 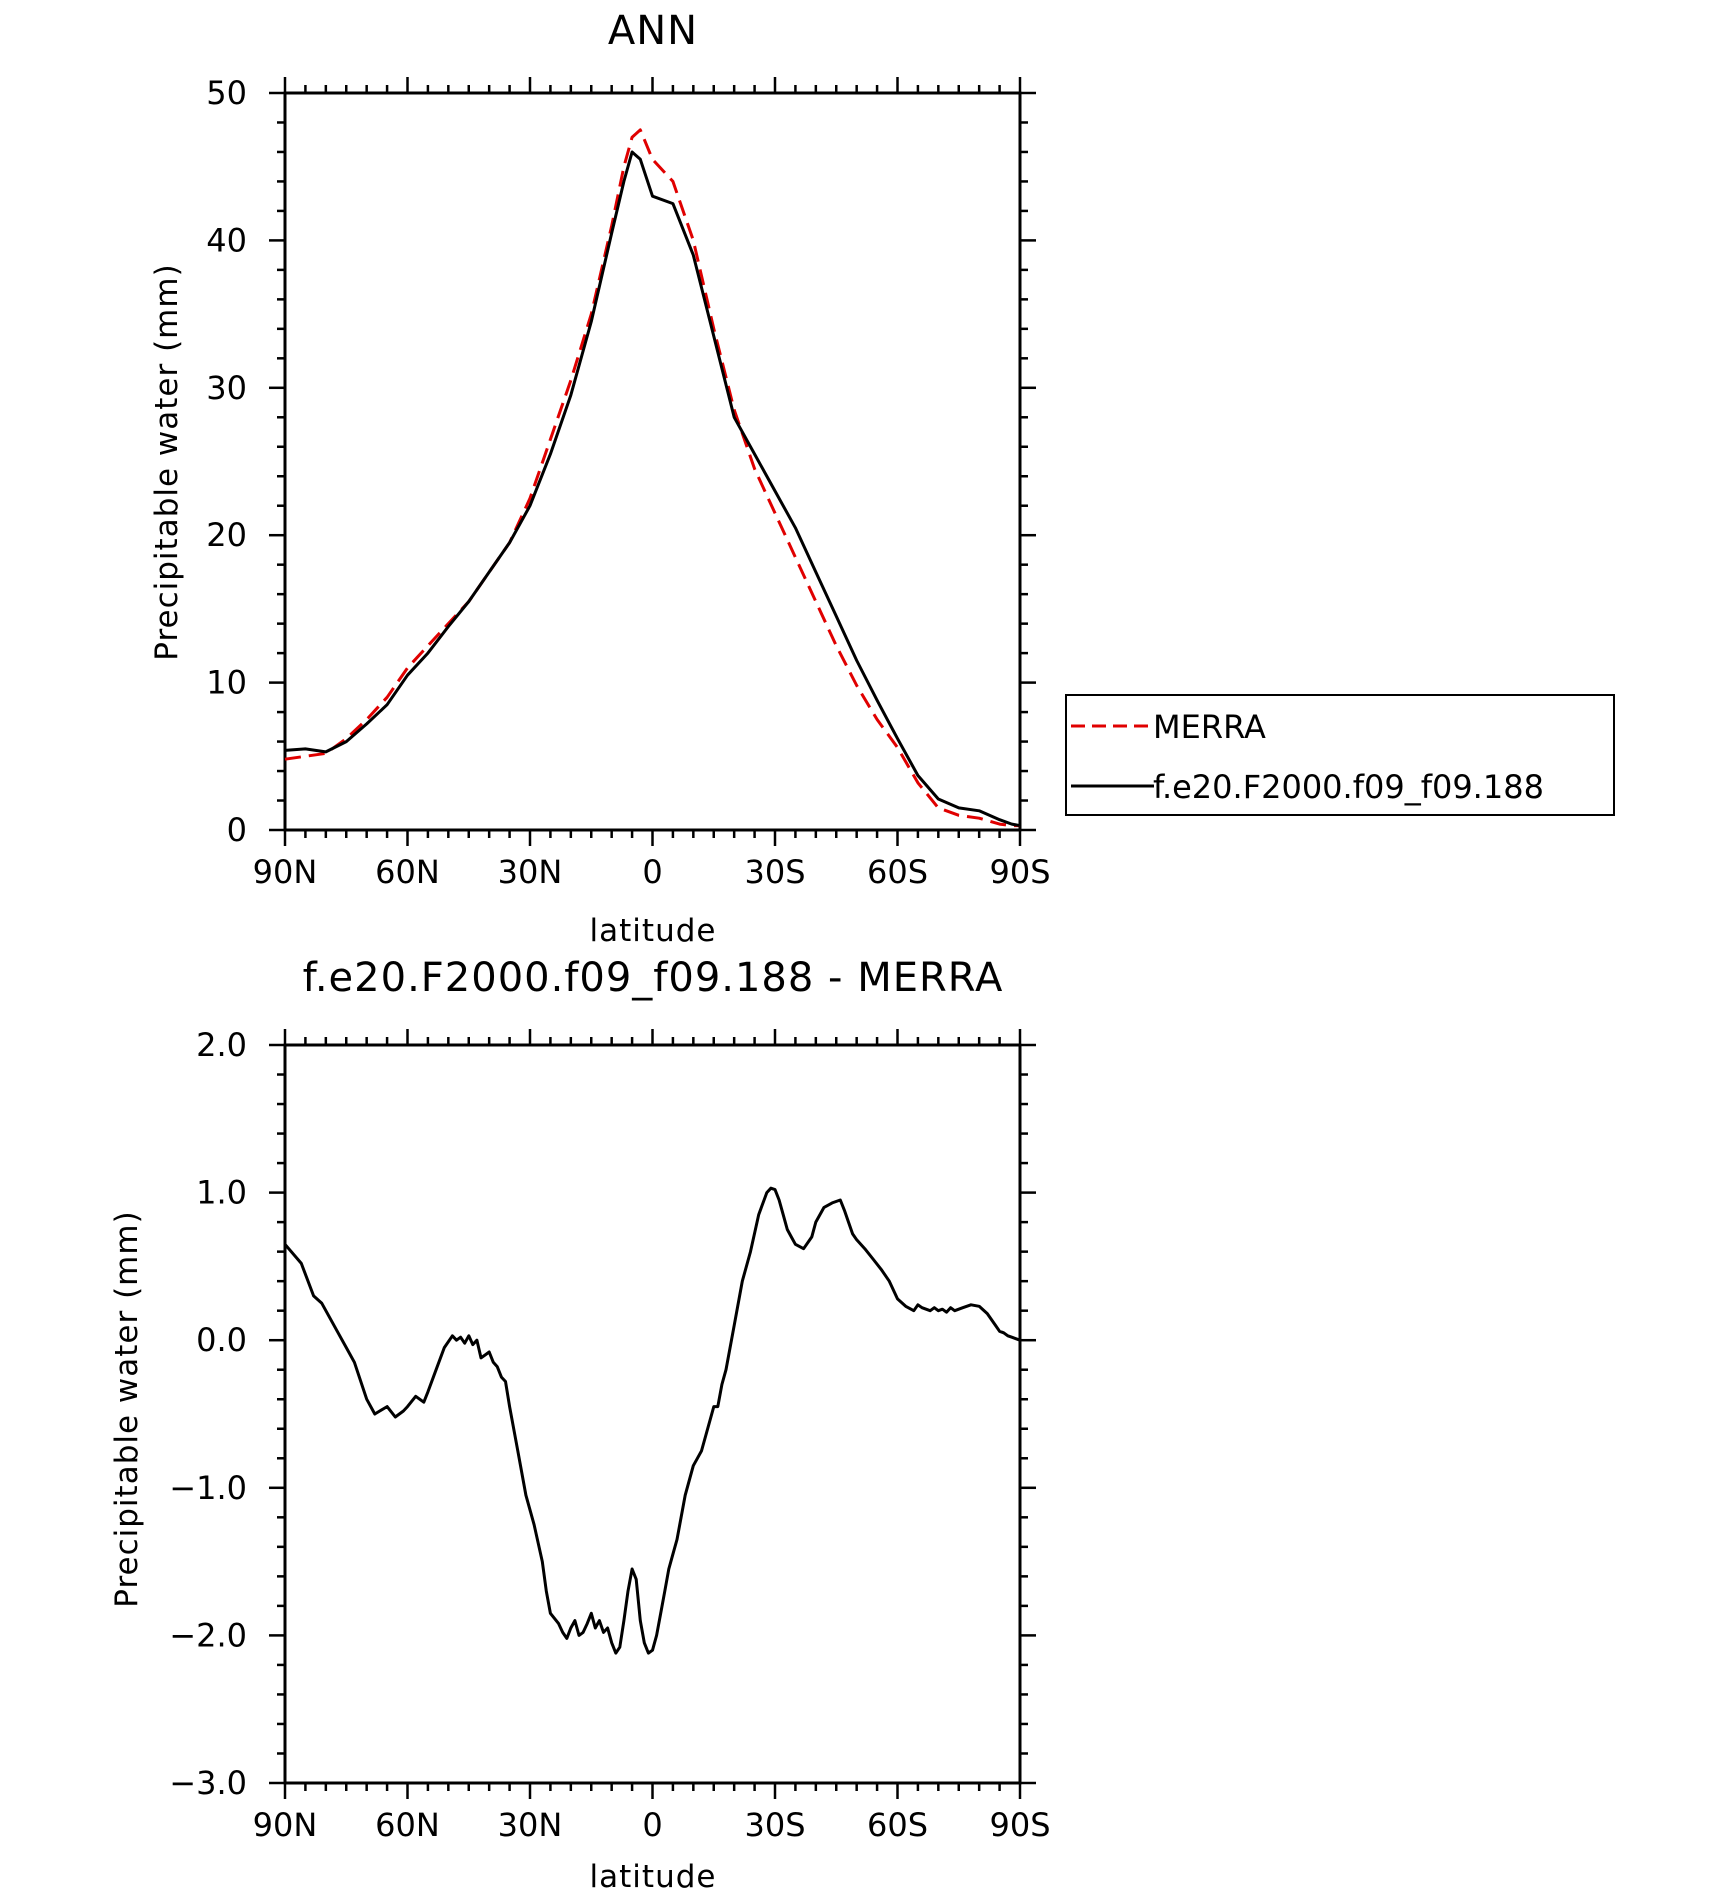 I want to click on y-tick-label: 50, so click(x=226, y=93).